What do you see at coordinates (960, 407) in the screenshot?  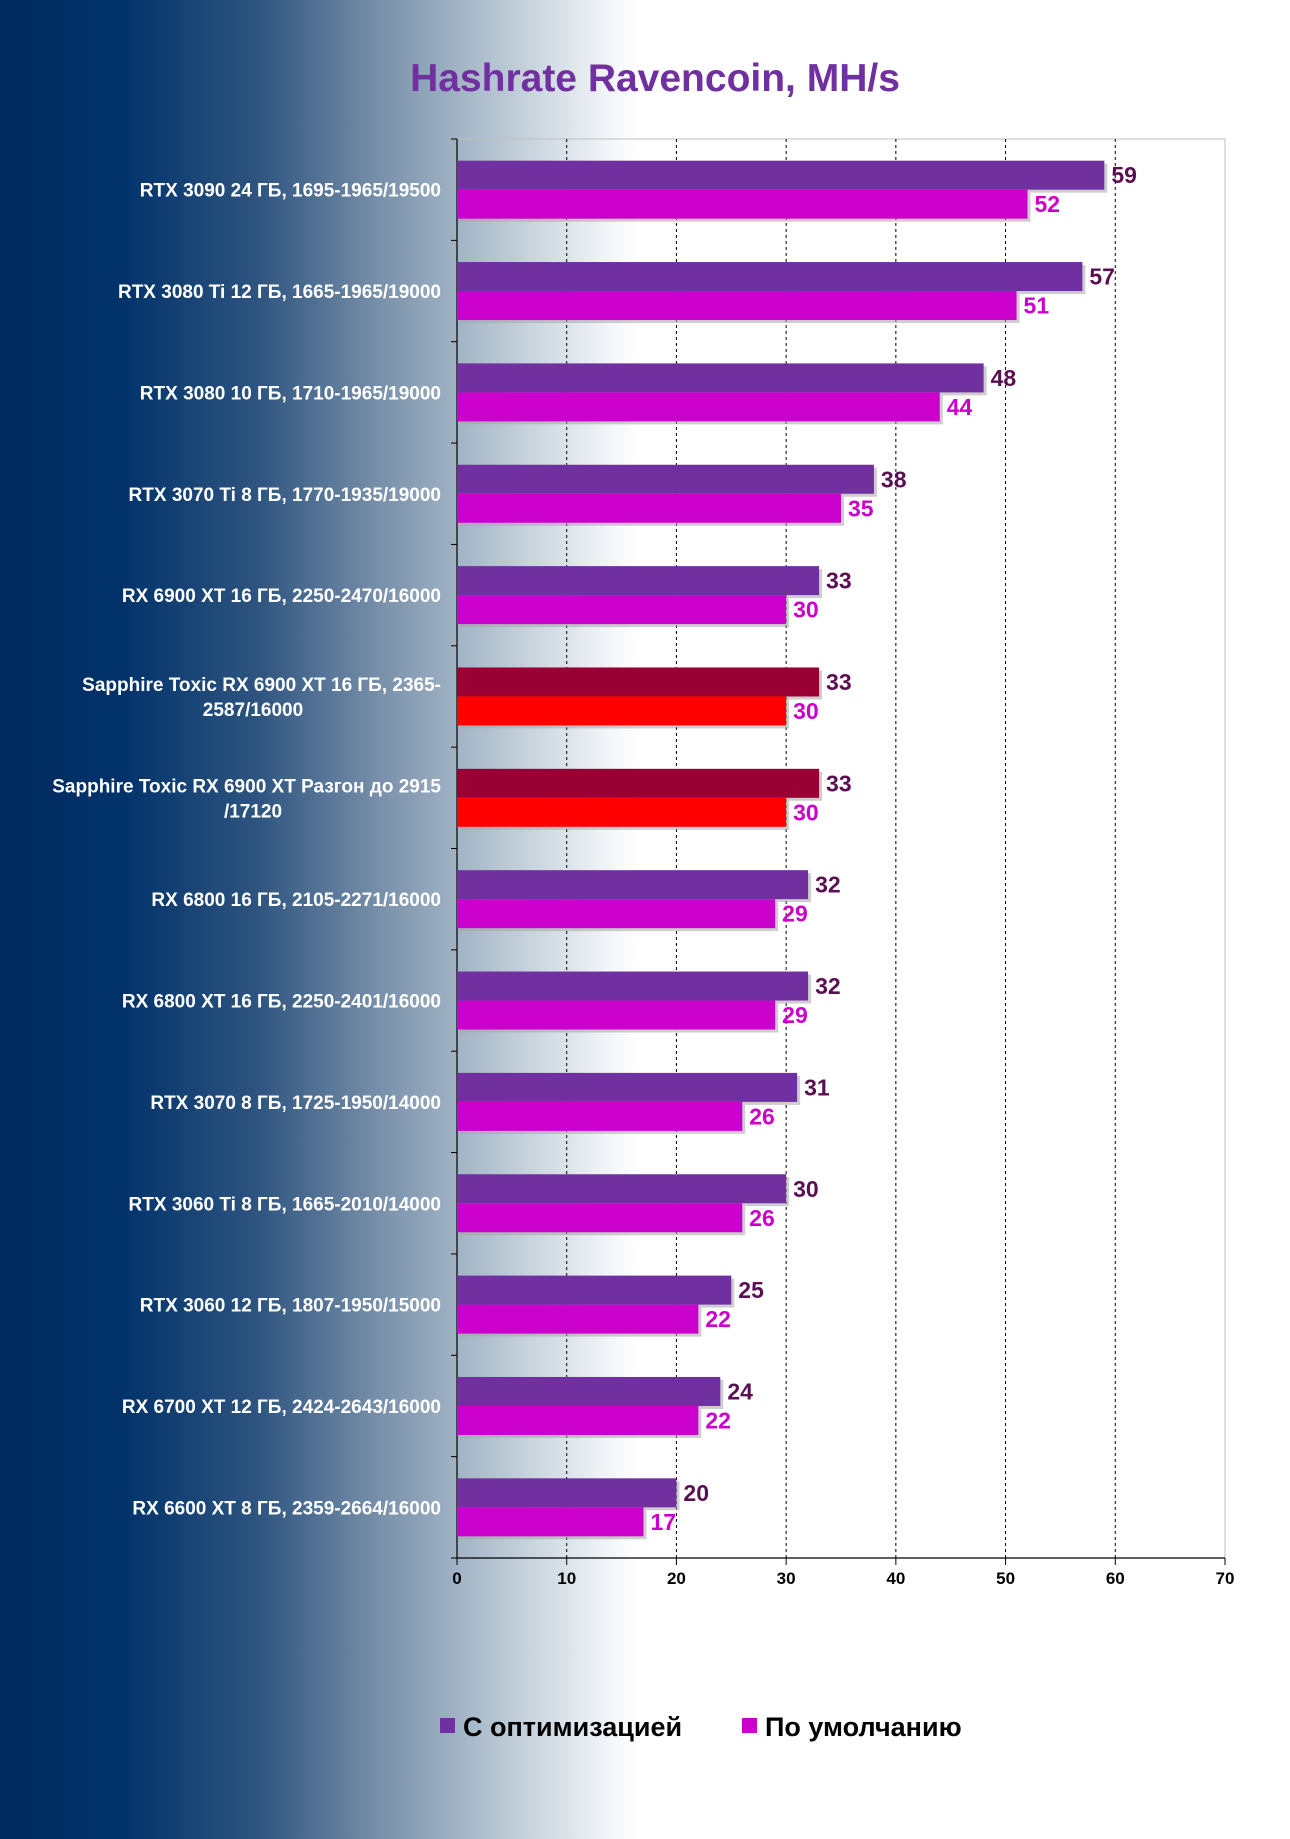 I see `data-label-default: 44` at bounding box center [960, 407].